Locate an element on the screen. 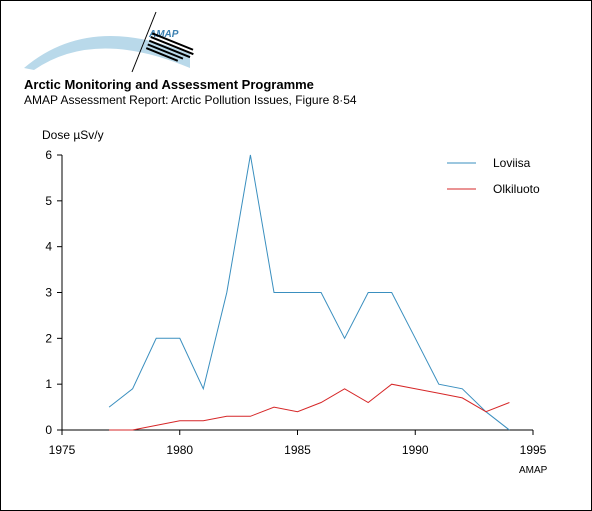  series-line-olkiluoto is located at coordinates (309, 407).